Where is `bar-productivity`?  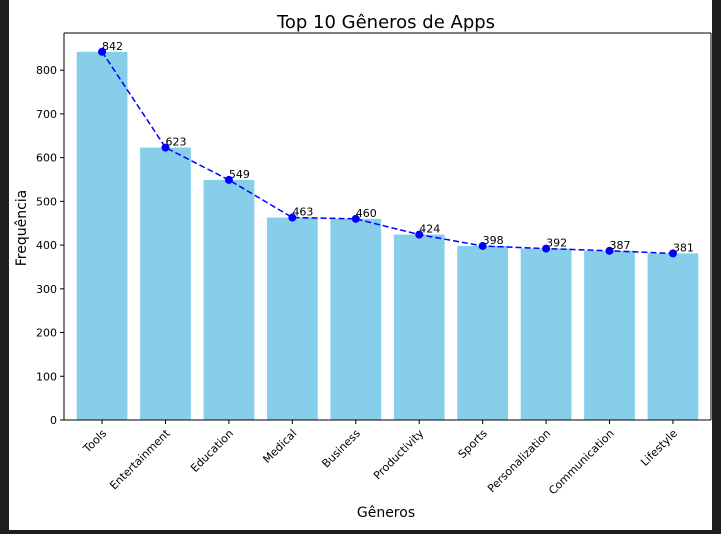
bar-productivity is located at coordinates (419, 327).